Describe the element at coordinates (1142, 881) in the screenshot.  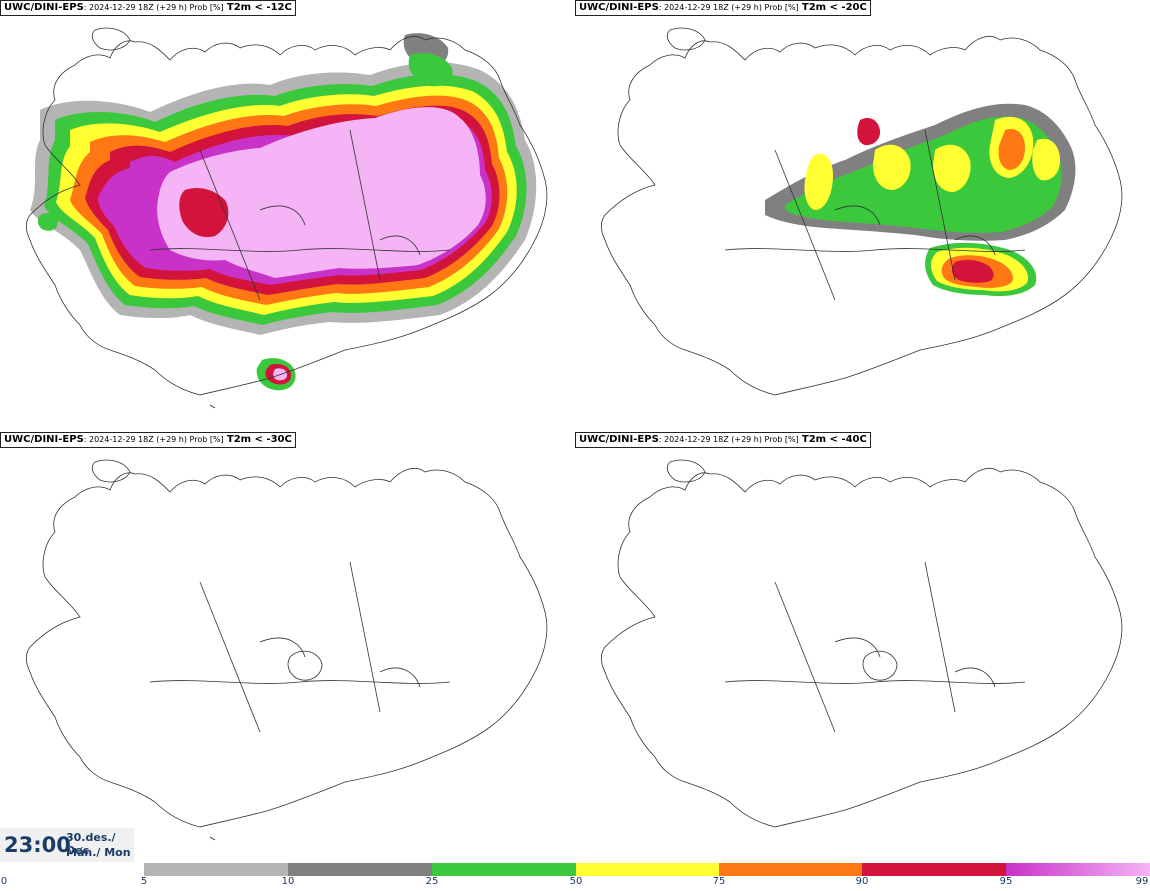
I see `colorbar-tick-99: 99` at that location.